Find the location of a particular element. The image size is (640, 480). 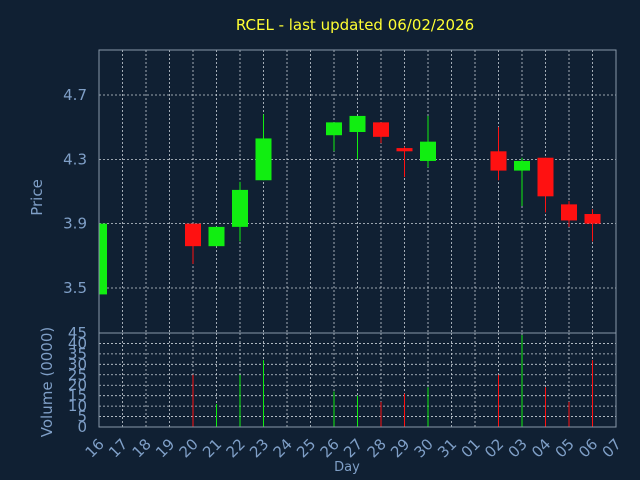

x-tick-label: 02 is located at coordinates (494, 448).